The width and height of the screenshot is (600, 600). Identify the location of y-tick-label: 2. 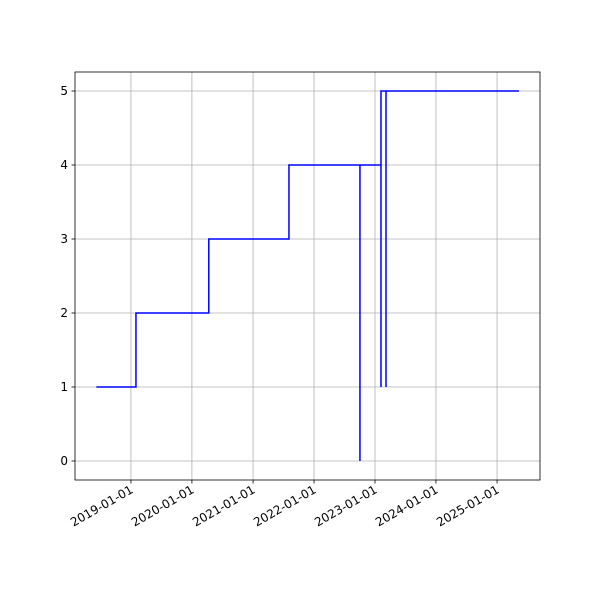
(64, 313).